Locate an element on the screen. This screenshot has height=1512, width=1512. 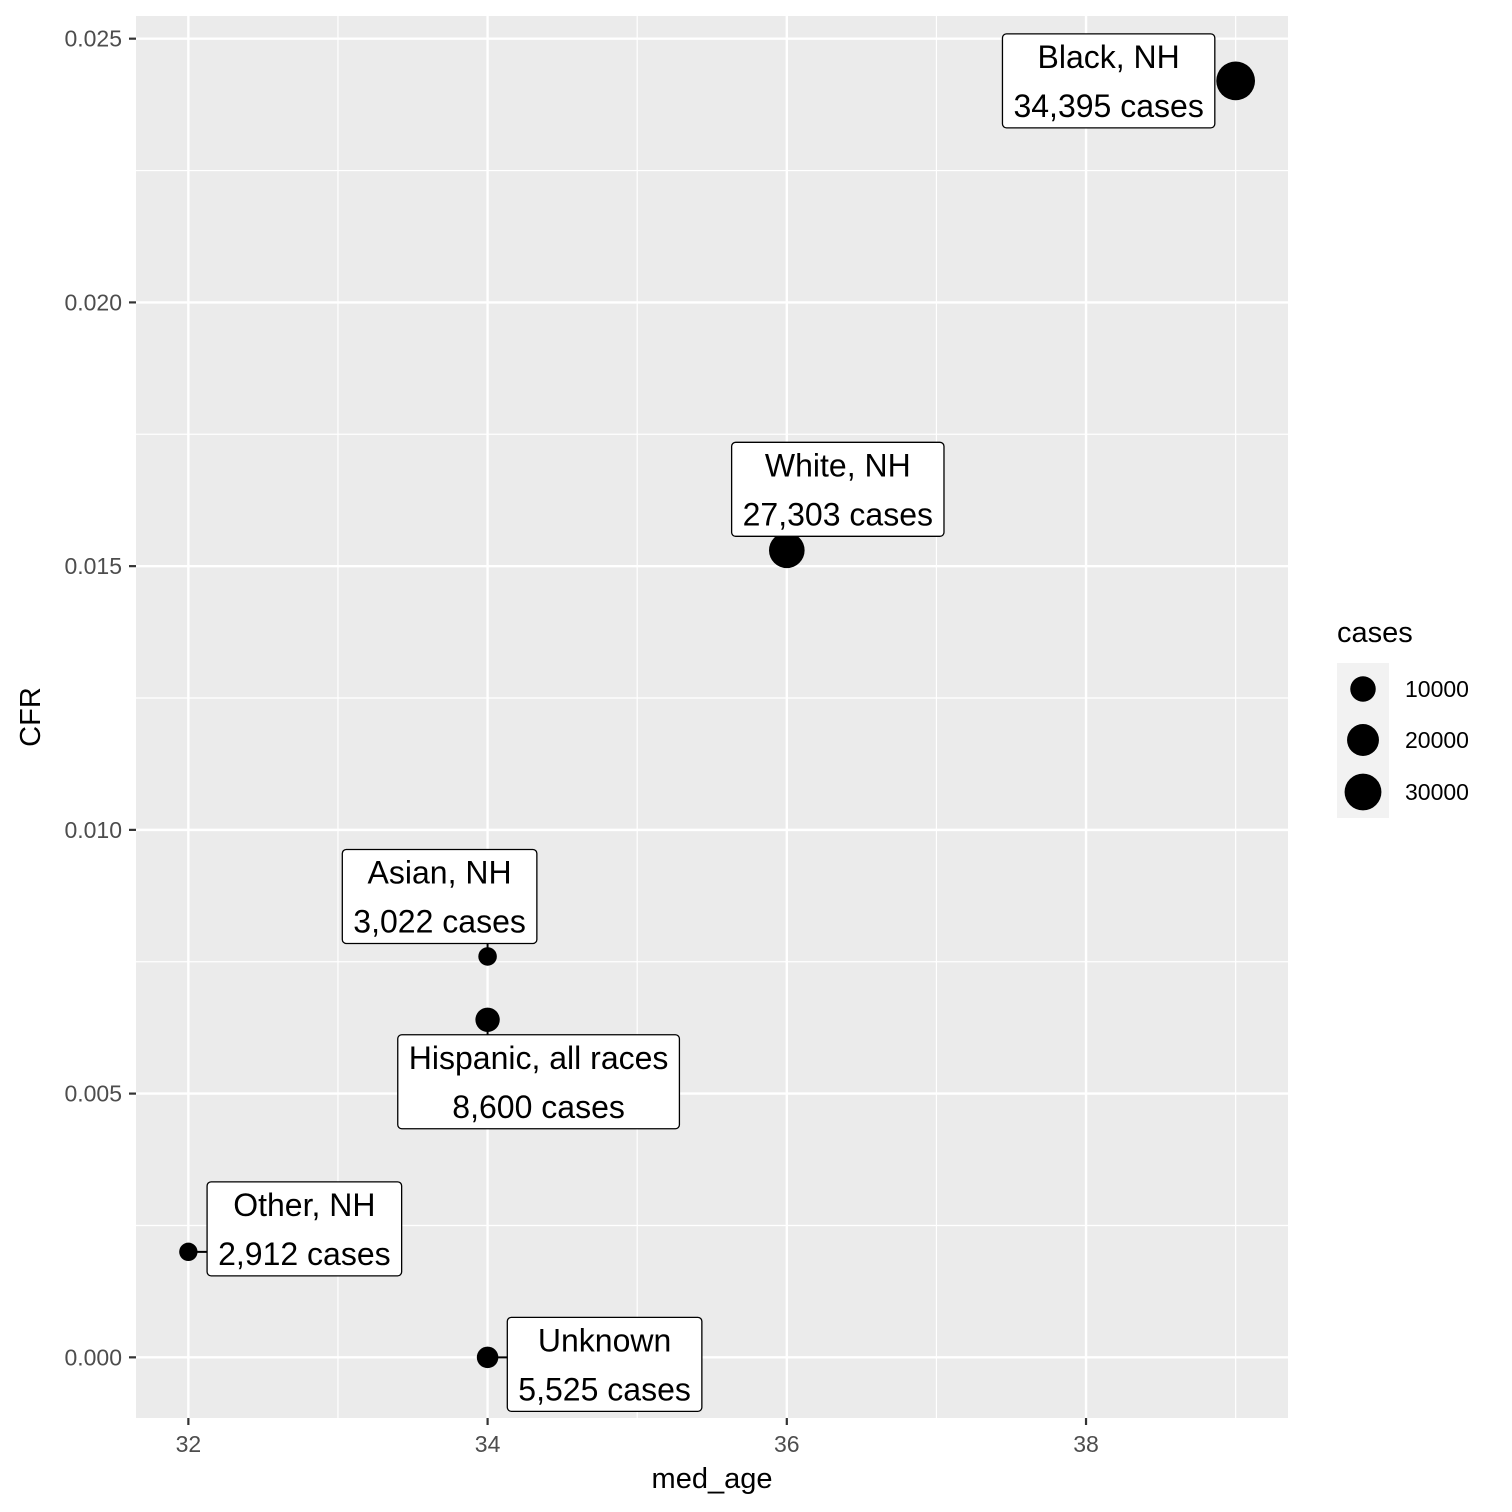
y-tick-label: 0.025 is located at coordinates (93, 39).